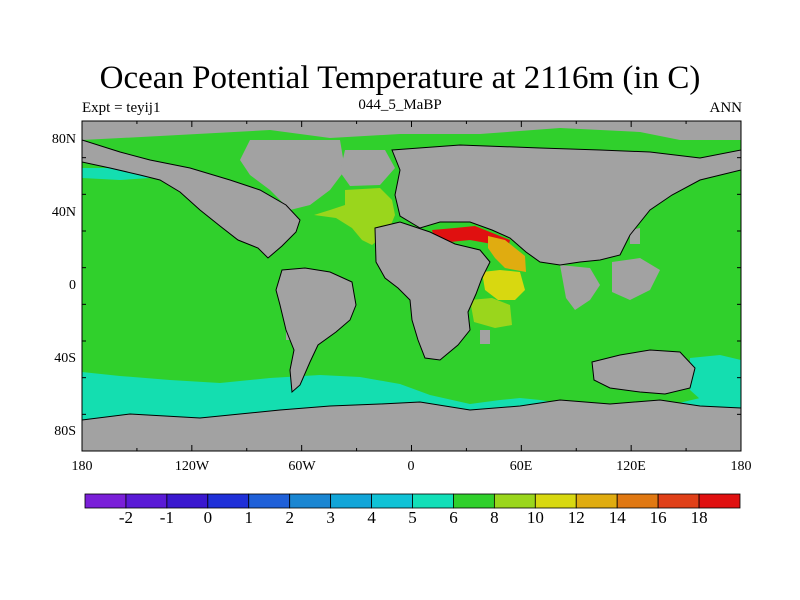  Describe the element at coordinates (494, 517) in the screenshot. I see `colorbar-label: 8` at that location.